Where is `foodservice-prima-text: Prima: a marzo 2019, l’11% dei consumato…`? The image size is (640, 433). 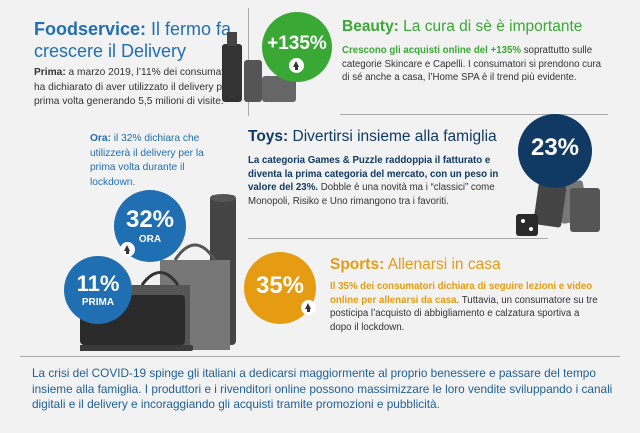
foodservice-prima-text: Prima: a marzo 2019, l’11% dei consumato… is located at coordinates (139, 88).